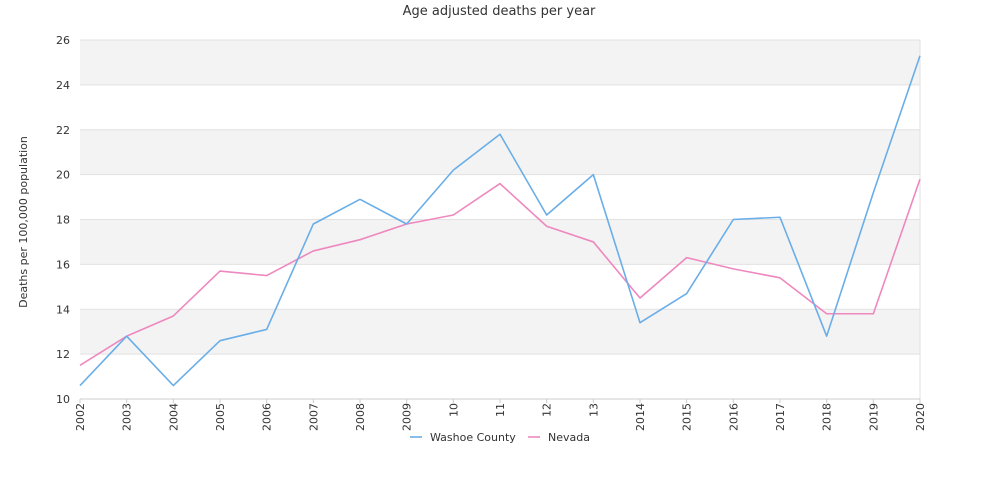  Describe the element at coordinates (63, 85) in the screenshot. I see `y-tick-label: 24` at that location.